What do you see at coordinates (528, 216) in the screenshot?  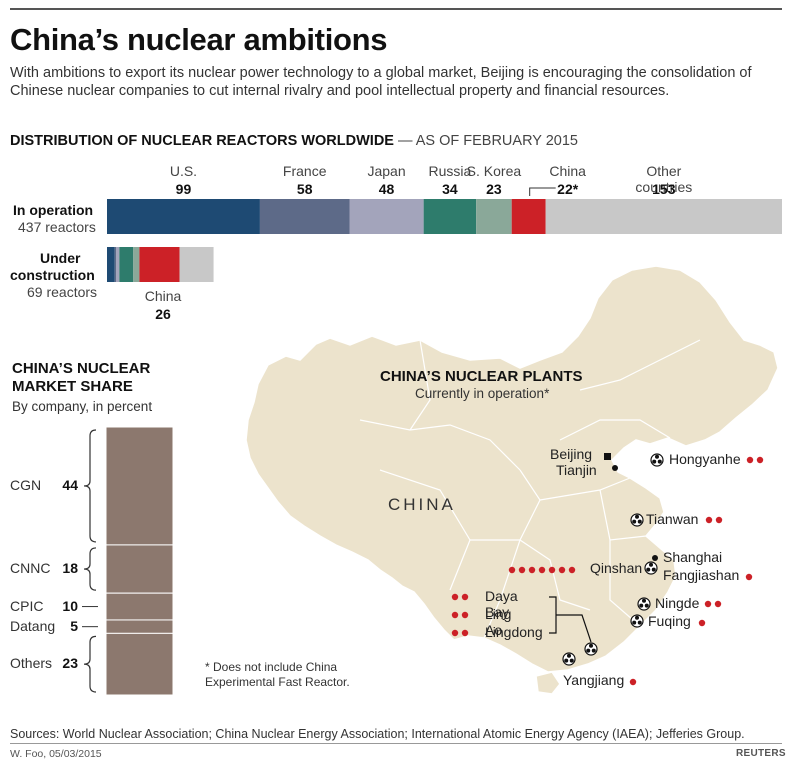 I see `bar-operation-china` at bounding box center [528, 216].